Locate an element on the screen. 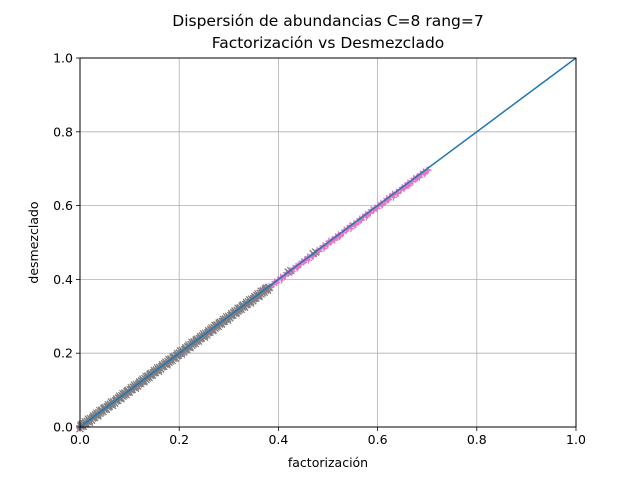  y-tick-label: 0.8 is located at coordinates (63, 131).